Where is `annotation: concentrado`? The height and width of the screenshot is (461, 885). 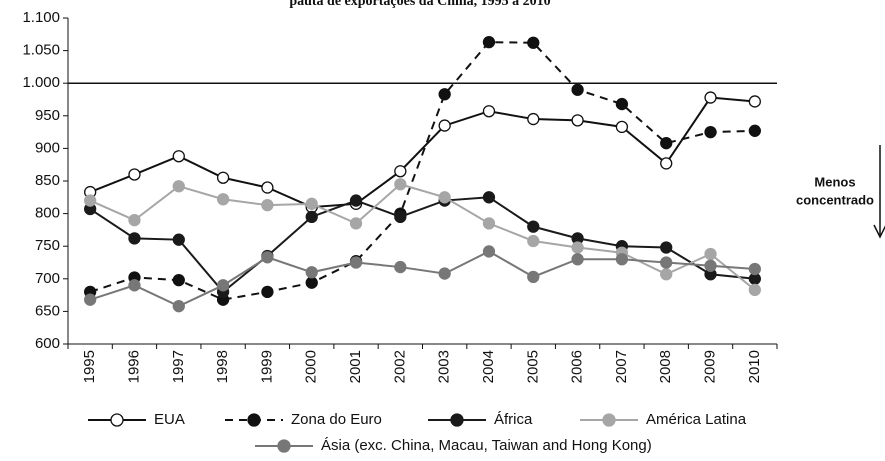
annotation: concentrado is located at coordinates (835, 199).